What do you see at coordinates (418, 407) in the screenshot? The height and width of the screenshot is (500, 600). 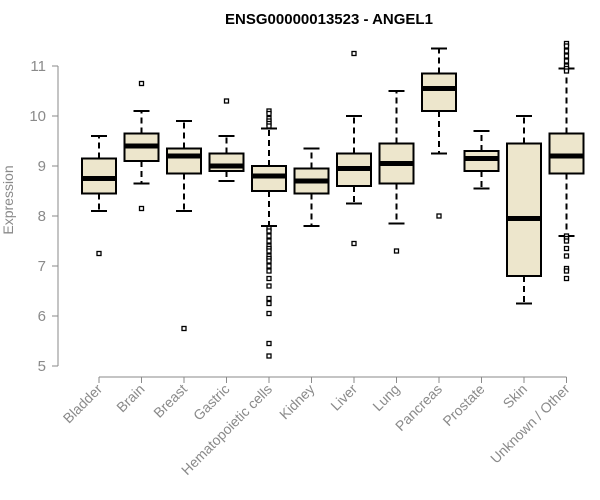 I see `x-tick-label: Pancreas` at bounding box center [418, 407].